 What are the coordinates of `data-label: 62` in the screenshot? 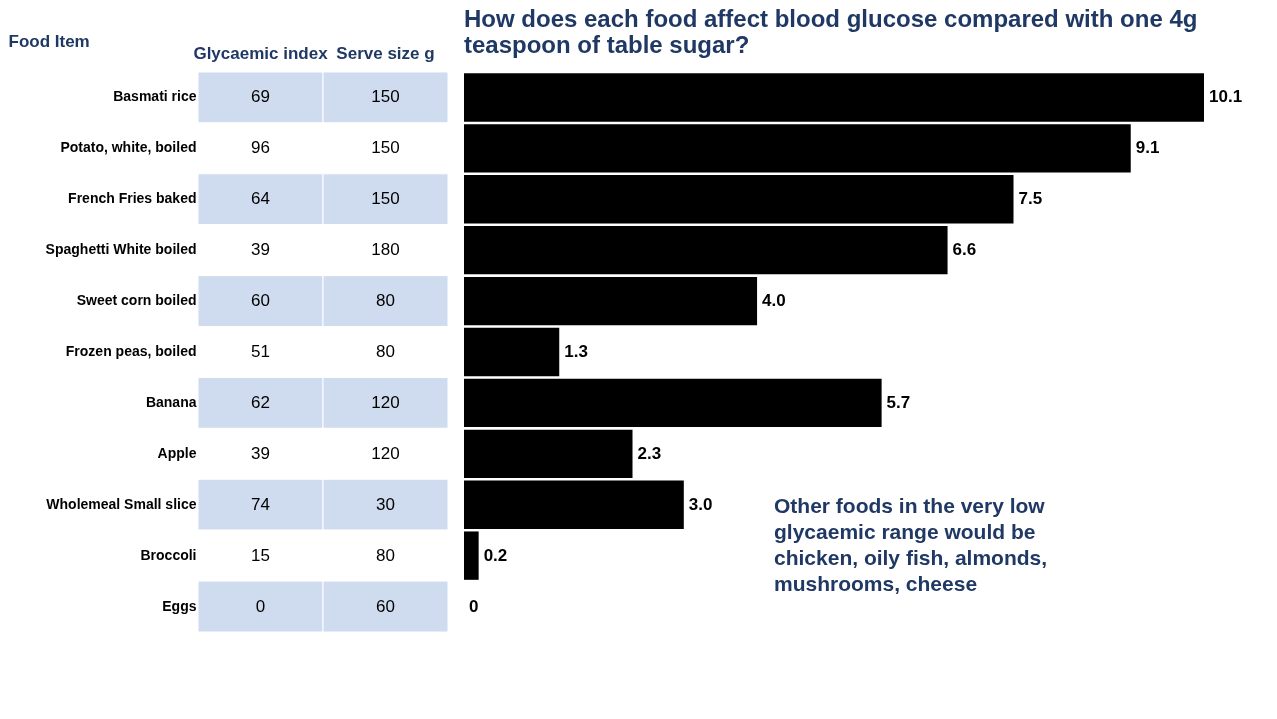 It's located at (260, 402).